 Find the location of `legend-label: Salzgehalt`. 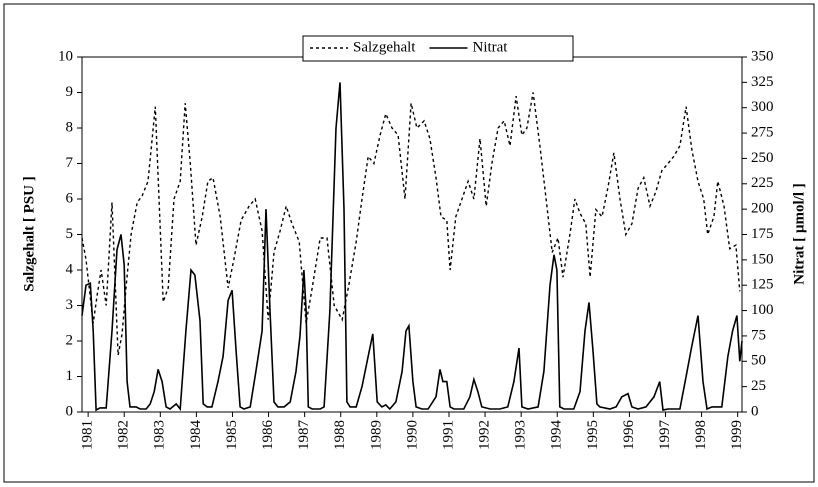

legend-label: Salzgehalt is located at coordinates (384, 47).